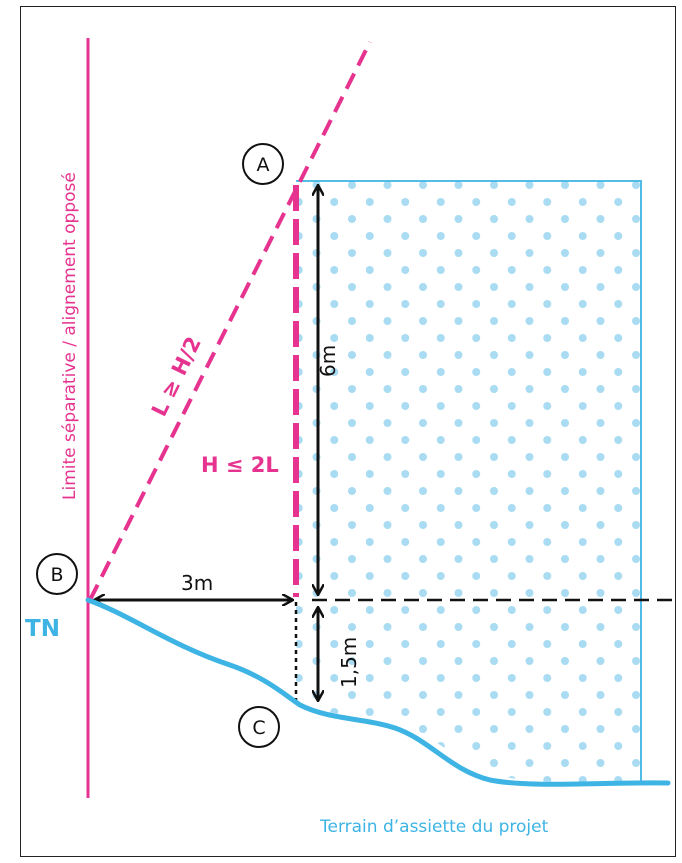  I want to click on point-a-label: A, so click(263, 165).